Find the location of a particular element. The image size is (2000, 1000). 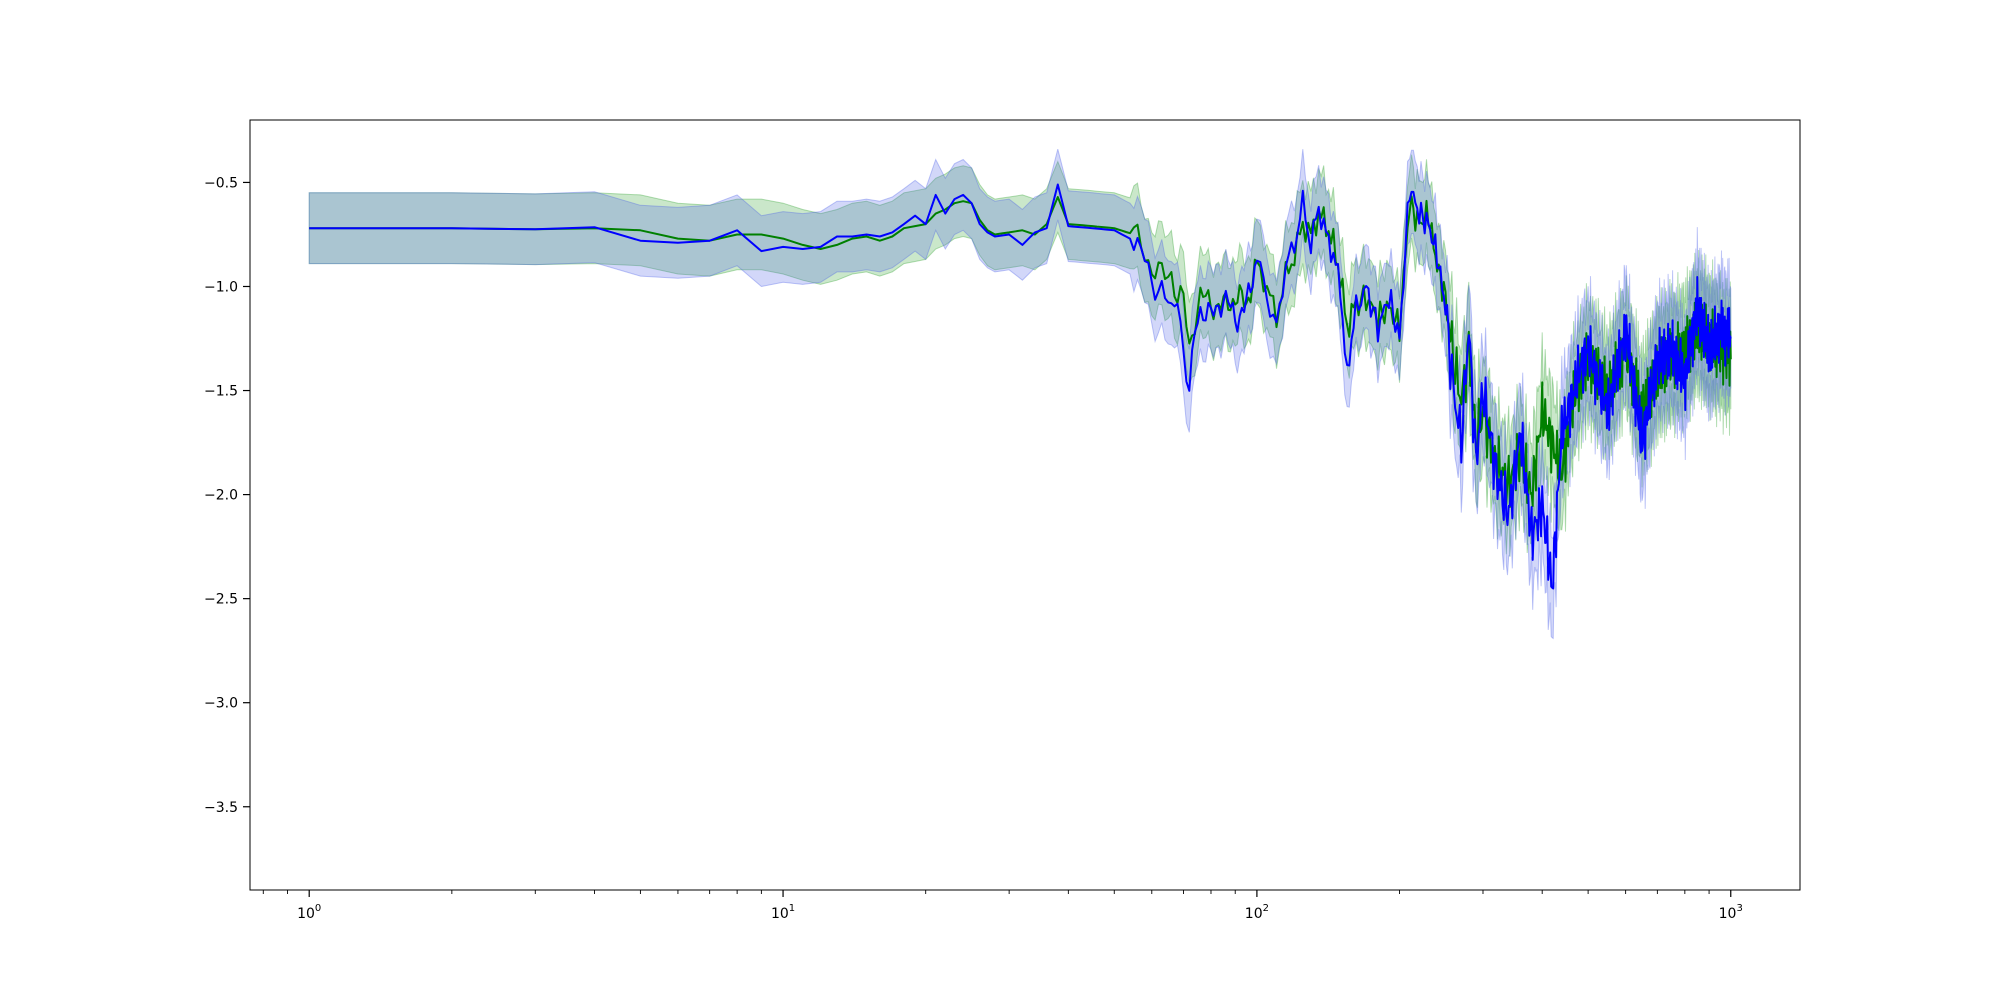

x-axis: 10⁰ 10¹ 10² 10³ is located at coordinates (1002, 906).